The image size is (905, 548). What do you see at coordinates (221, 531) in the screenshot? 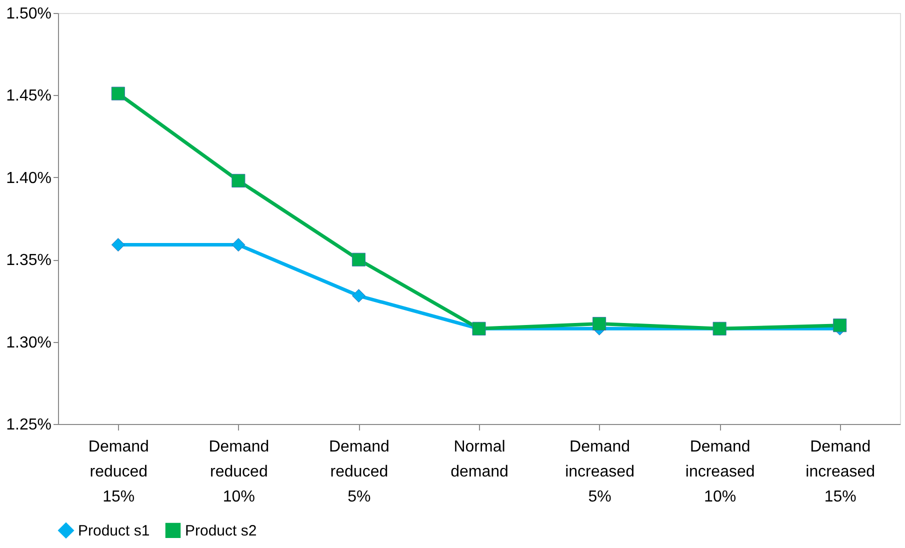
I see `legend-label: Product s2` at bounding box center [221, 531].